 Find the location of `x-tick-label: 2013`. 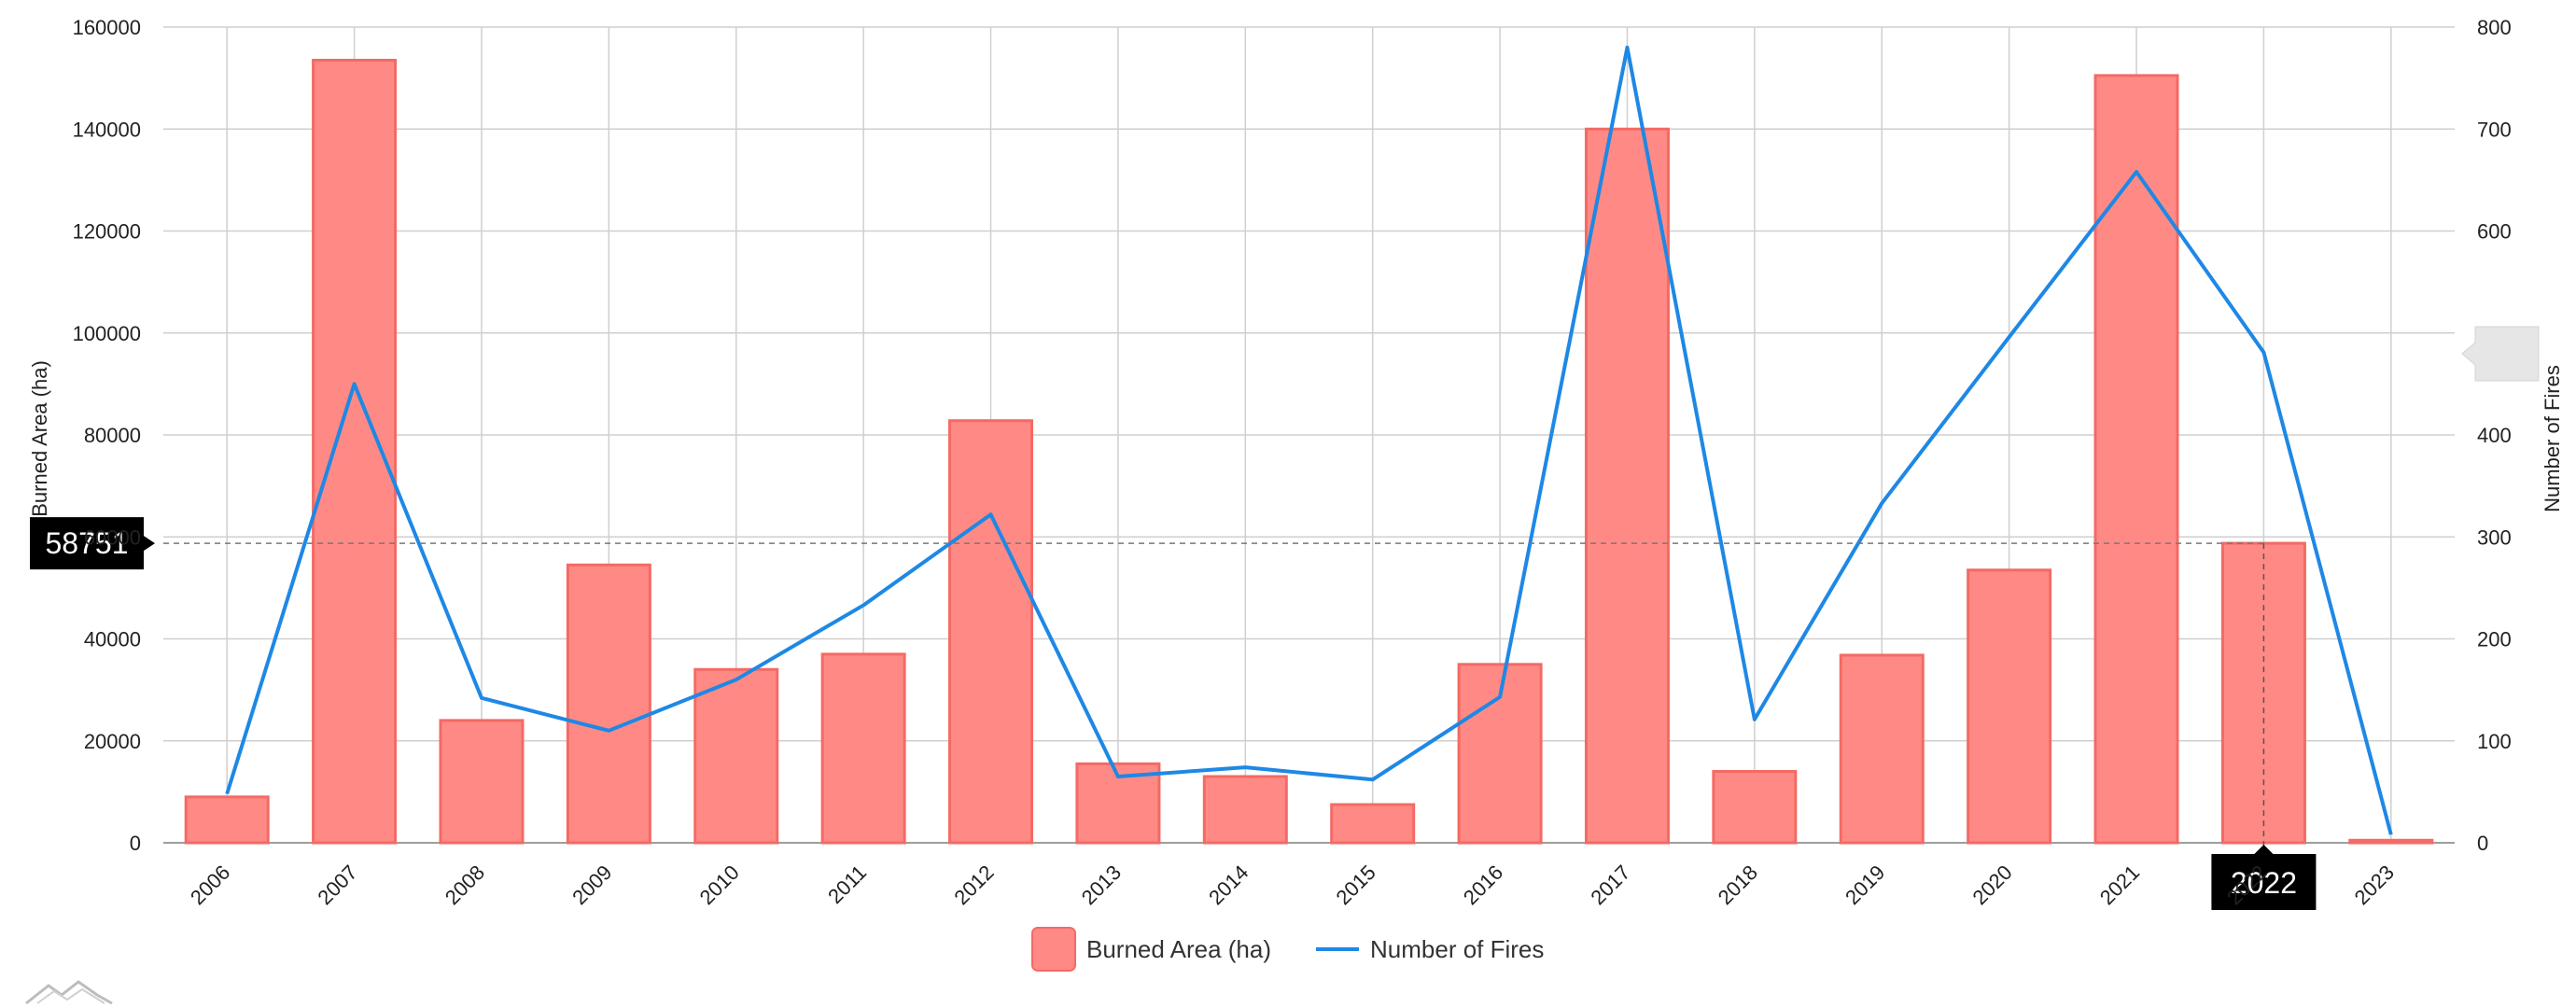

x-tick-label: 2013 is located at coordinates (1101, 885).